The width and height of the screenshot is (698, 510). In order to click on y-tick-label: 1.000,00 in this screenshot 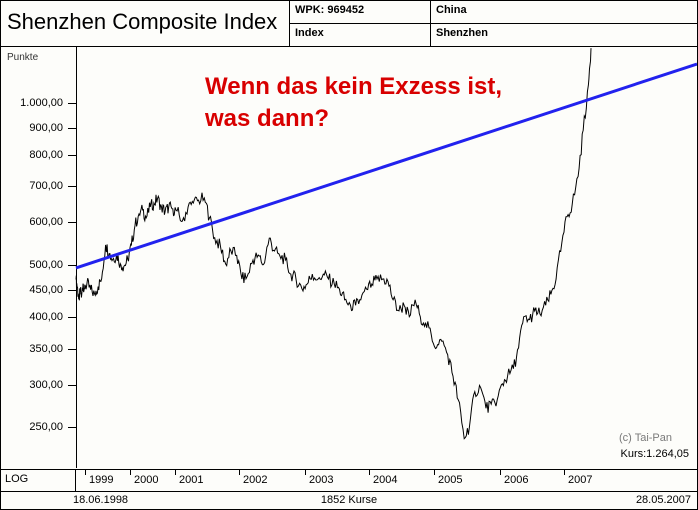, I will do `click(41, 102)`.